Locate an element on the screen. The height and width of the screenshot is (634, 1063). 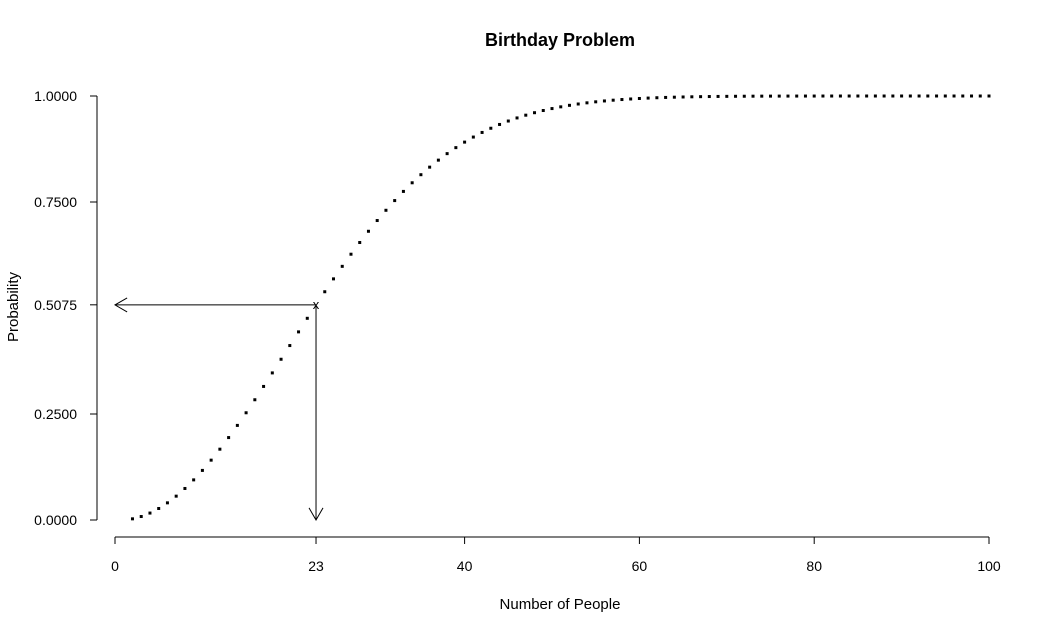
y-tick-label: 0.0000 is located at coordinates (55, 520).